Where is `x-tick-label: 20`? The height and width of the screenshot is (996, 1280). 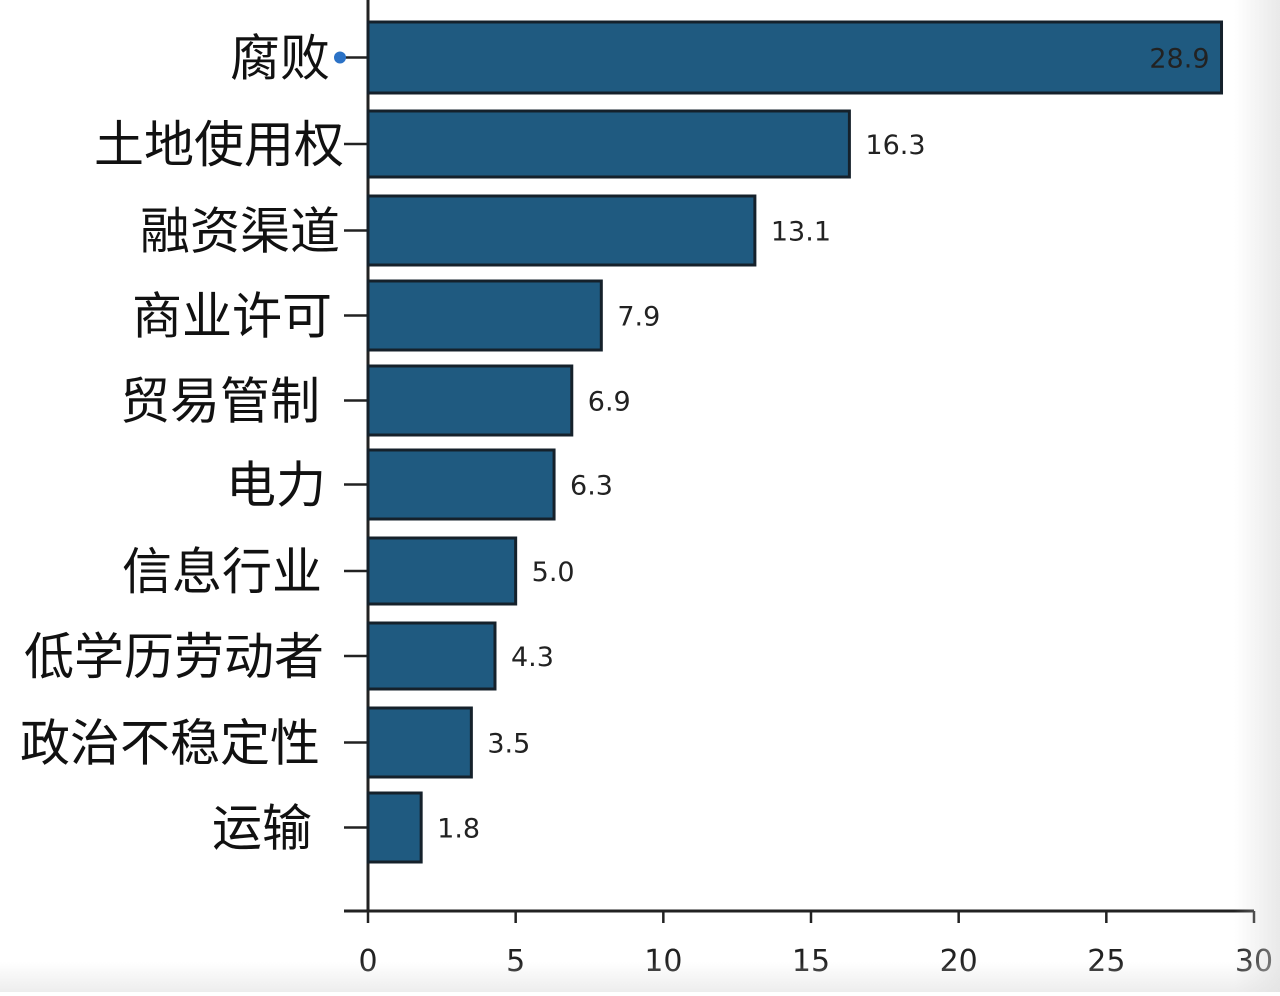
x-tick-label: 20 is located at coordinates (959, 961).